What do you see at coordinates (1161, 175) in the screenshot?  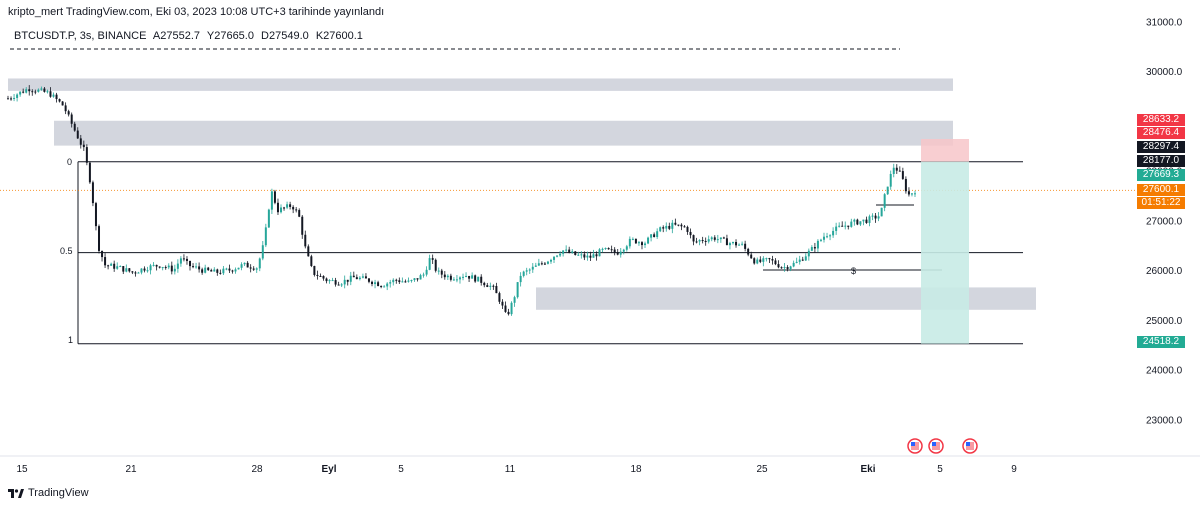 I see `price-tag: 27669.3` at bounding box center [1161, 175].